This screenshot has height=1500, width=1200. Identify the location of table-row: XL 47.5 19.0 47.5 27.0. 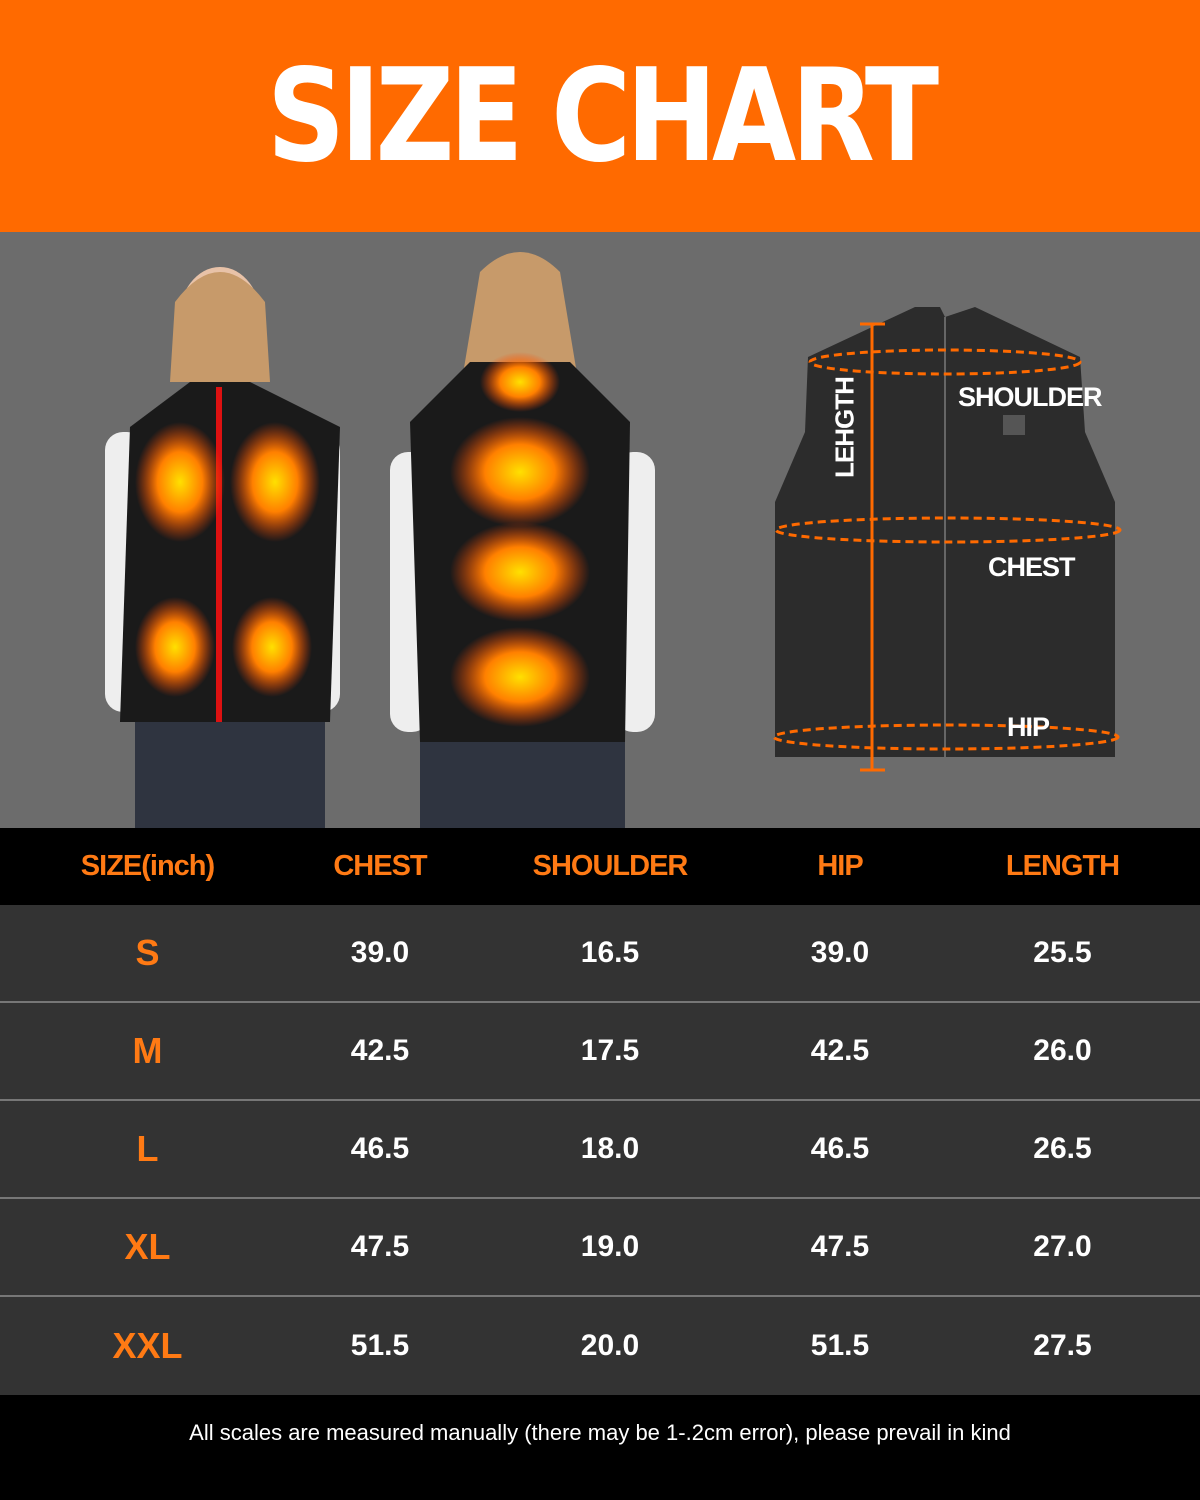
(600, 1248).